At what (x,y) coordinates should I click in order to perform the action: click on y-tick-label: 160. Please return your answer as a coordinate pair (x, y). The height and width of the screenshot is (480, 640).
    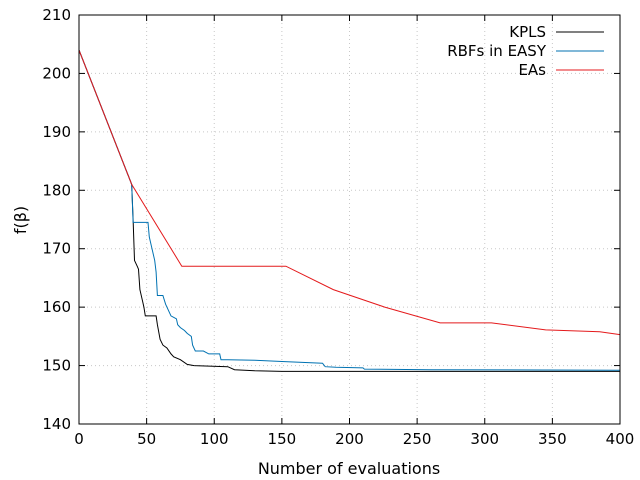
    Looking at the image, I should click on (56, 307).